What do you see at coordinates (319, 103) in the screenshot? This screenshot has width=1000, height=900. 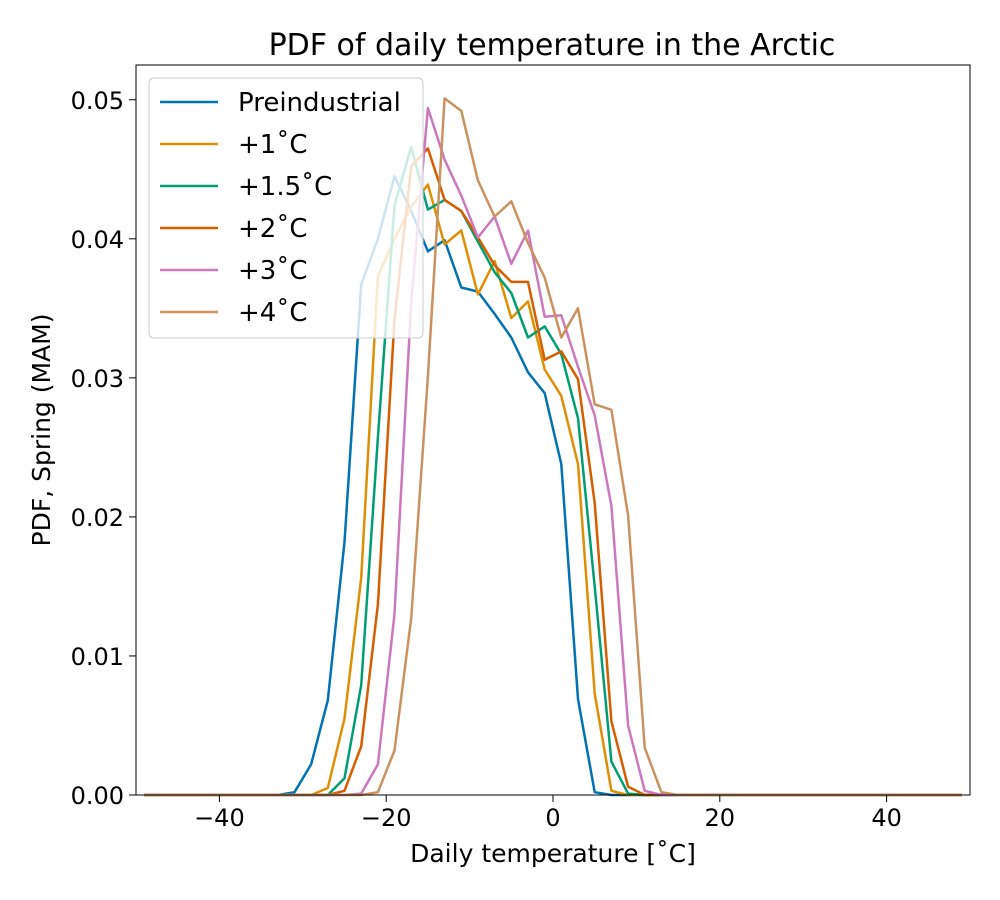 I see `legend-label: Preindustrial` at bounding box center [319, 103].